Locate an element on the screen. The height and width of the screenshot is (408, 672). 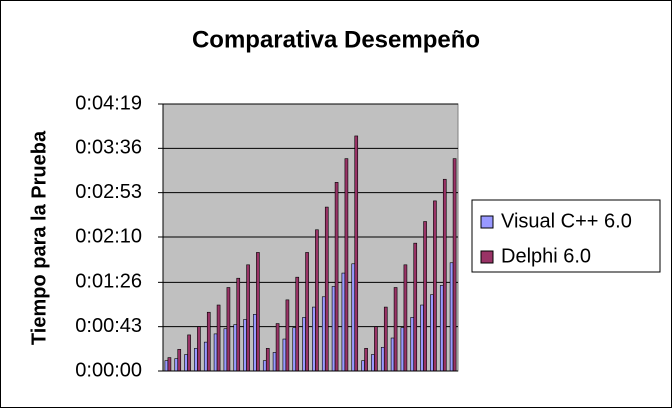
y-tick-label: 0:02:10 is located at coordinates (108, 236).